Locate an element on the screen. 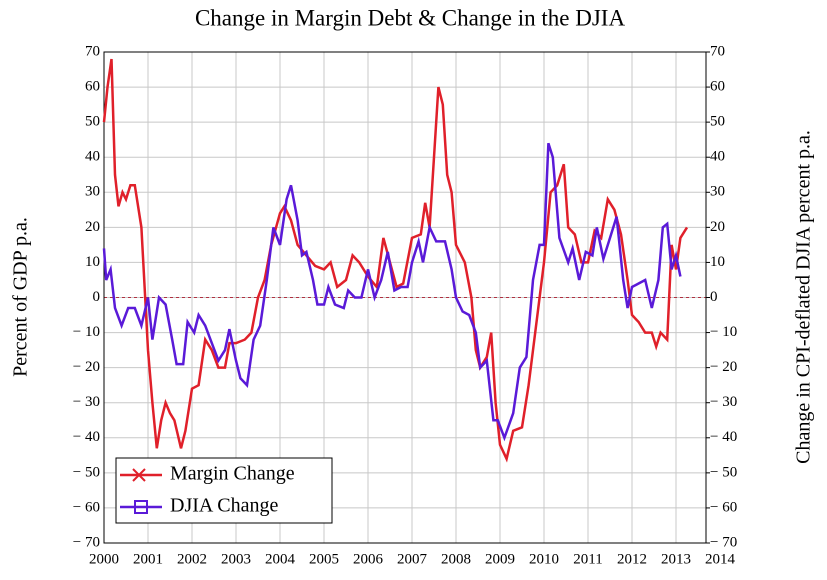 This screenshot has width=827, height=580. legend-label: DJIA Change is located at coordinates (224, 506).